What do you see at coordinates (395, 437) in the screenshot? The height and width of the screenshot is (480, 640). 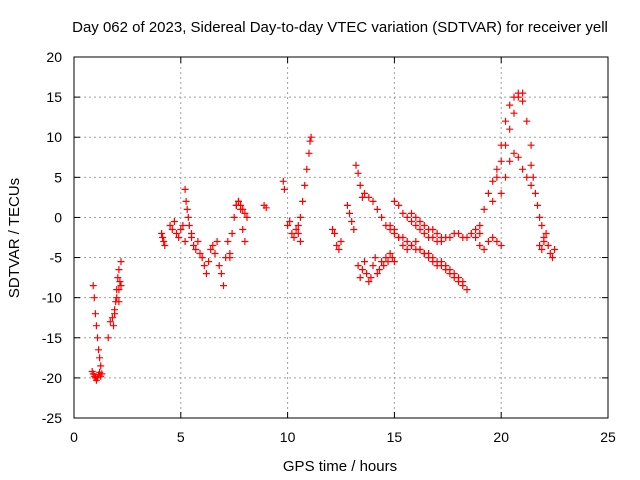 I see `x-tick-label: 15` at bounding box center [395, 437].